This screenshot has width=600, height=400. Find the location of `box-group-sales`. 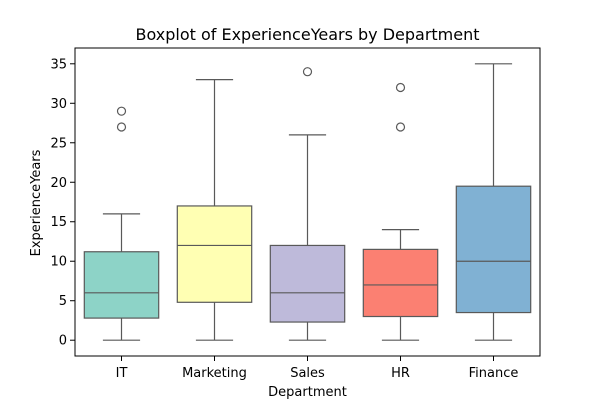

box-group-sales is located at coordinates (307, 204).